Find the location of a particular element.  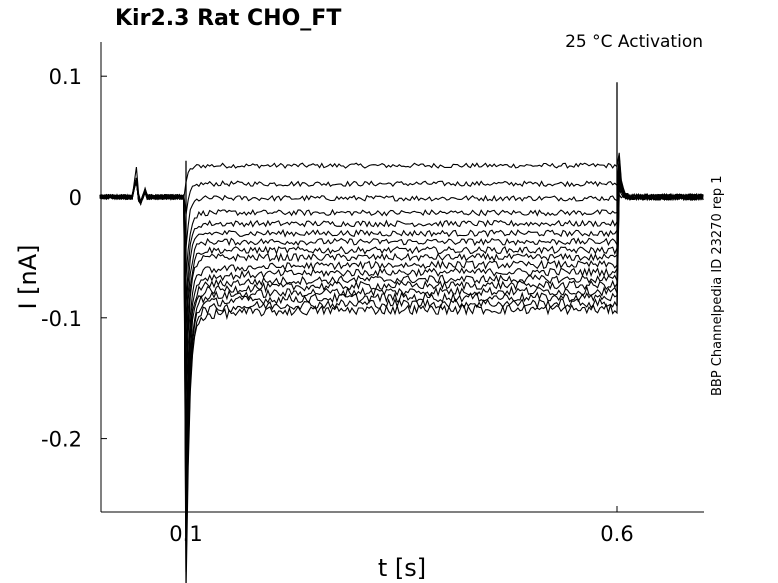

y-tick-label: -0.2 is located at coordinates (61, 440).